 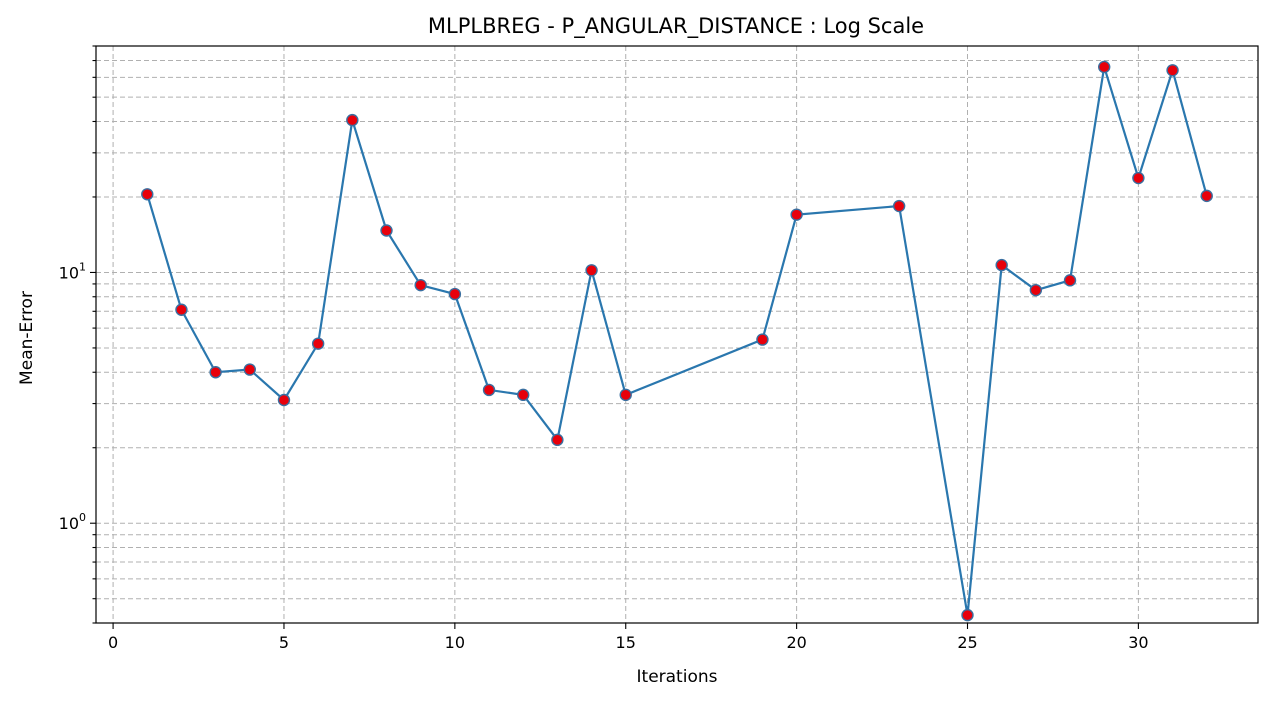 What do you see at coordinates (967, 642) in the screenshot?
I see `x-tick-label: 25` at bounding box center [967, 642].